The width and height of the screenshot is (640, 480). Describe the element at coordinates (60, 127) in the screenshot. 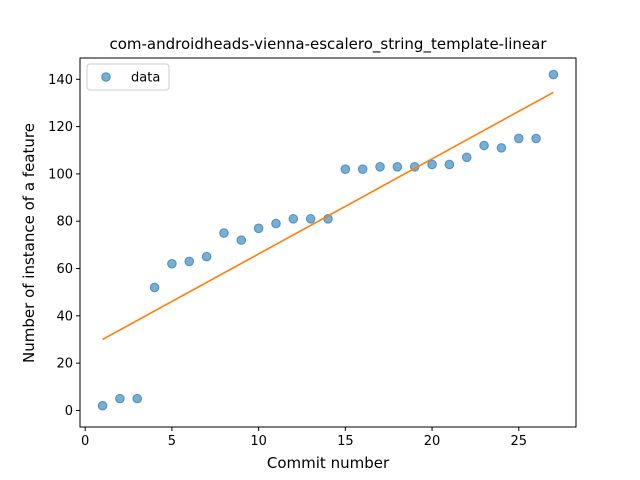

I see `y-tick-label: 120` at that location.